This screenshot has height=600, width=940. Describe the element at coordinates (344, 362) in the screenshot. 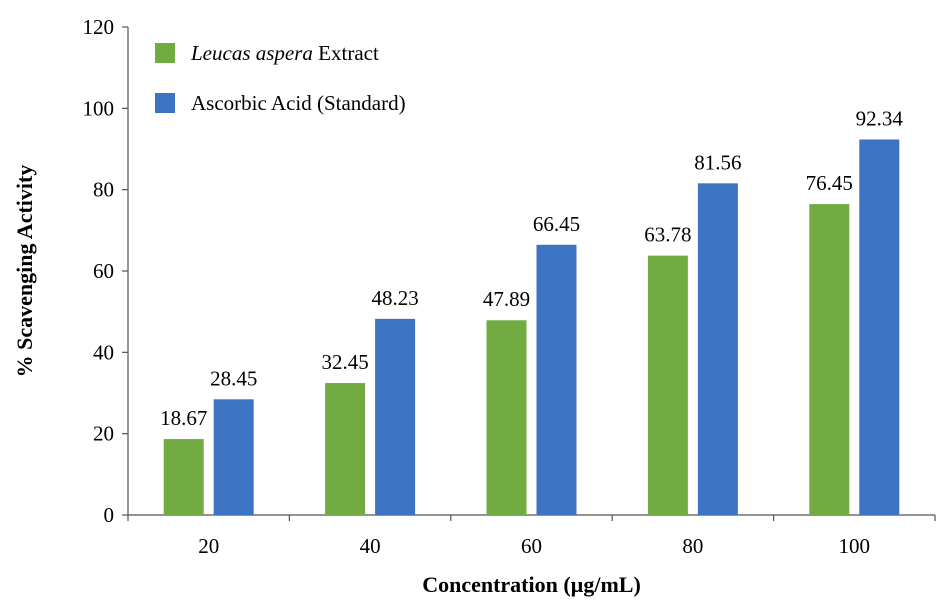

I see `data-label: 32.45` at that location.